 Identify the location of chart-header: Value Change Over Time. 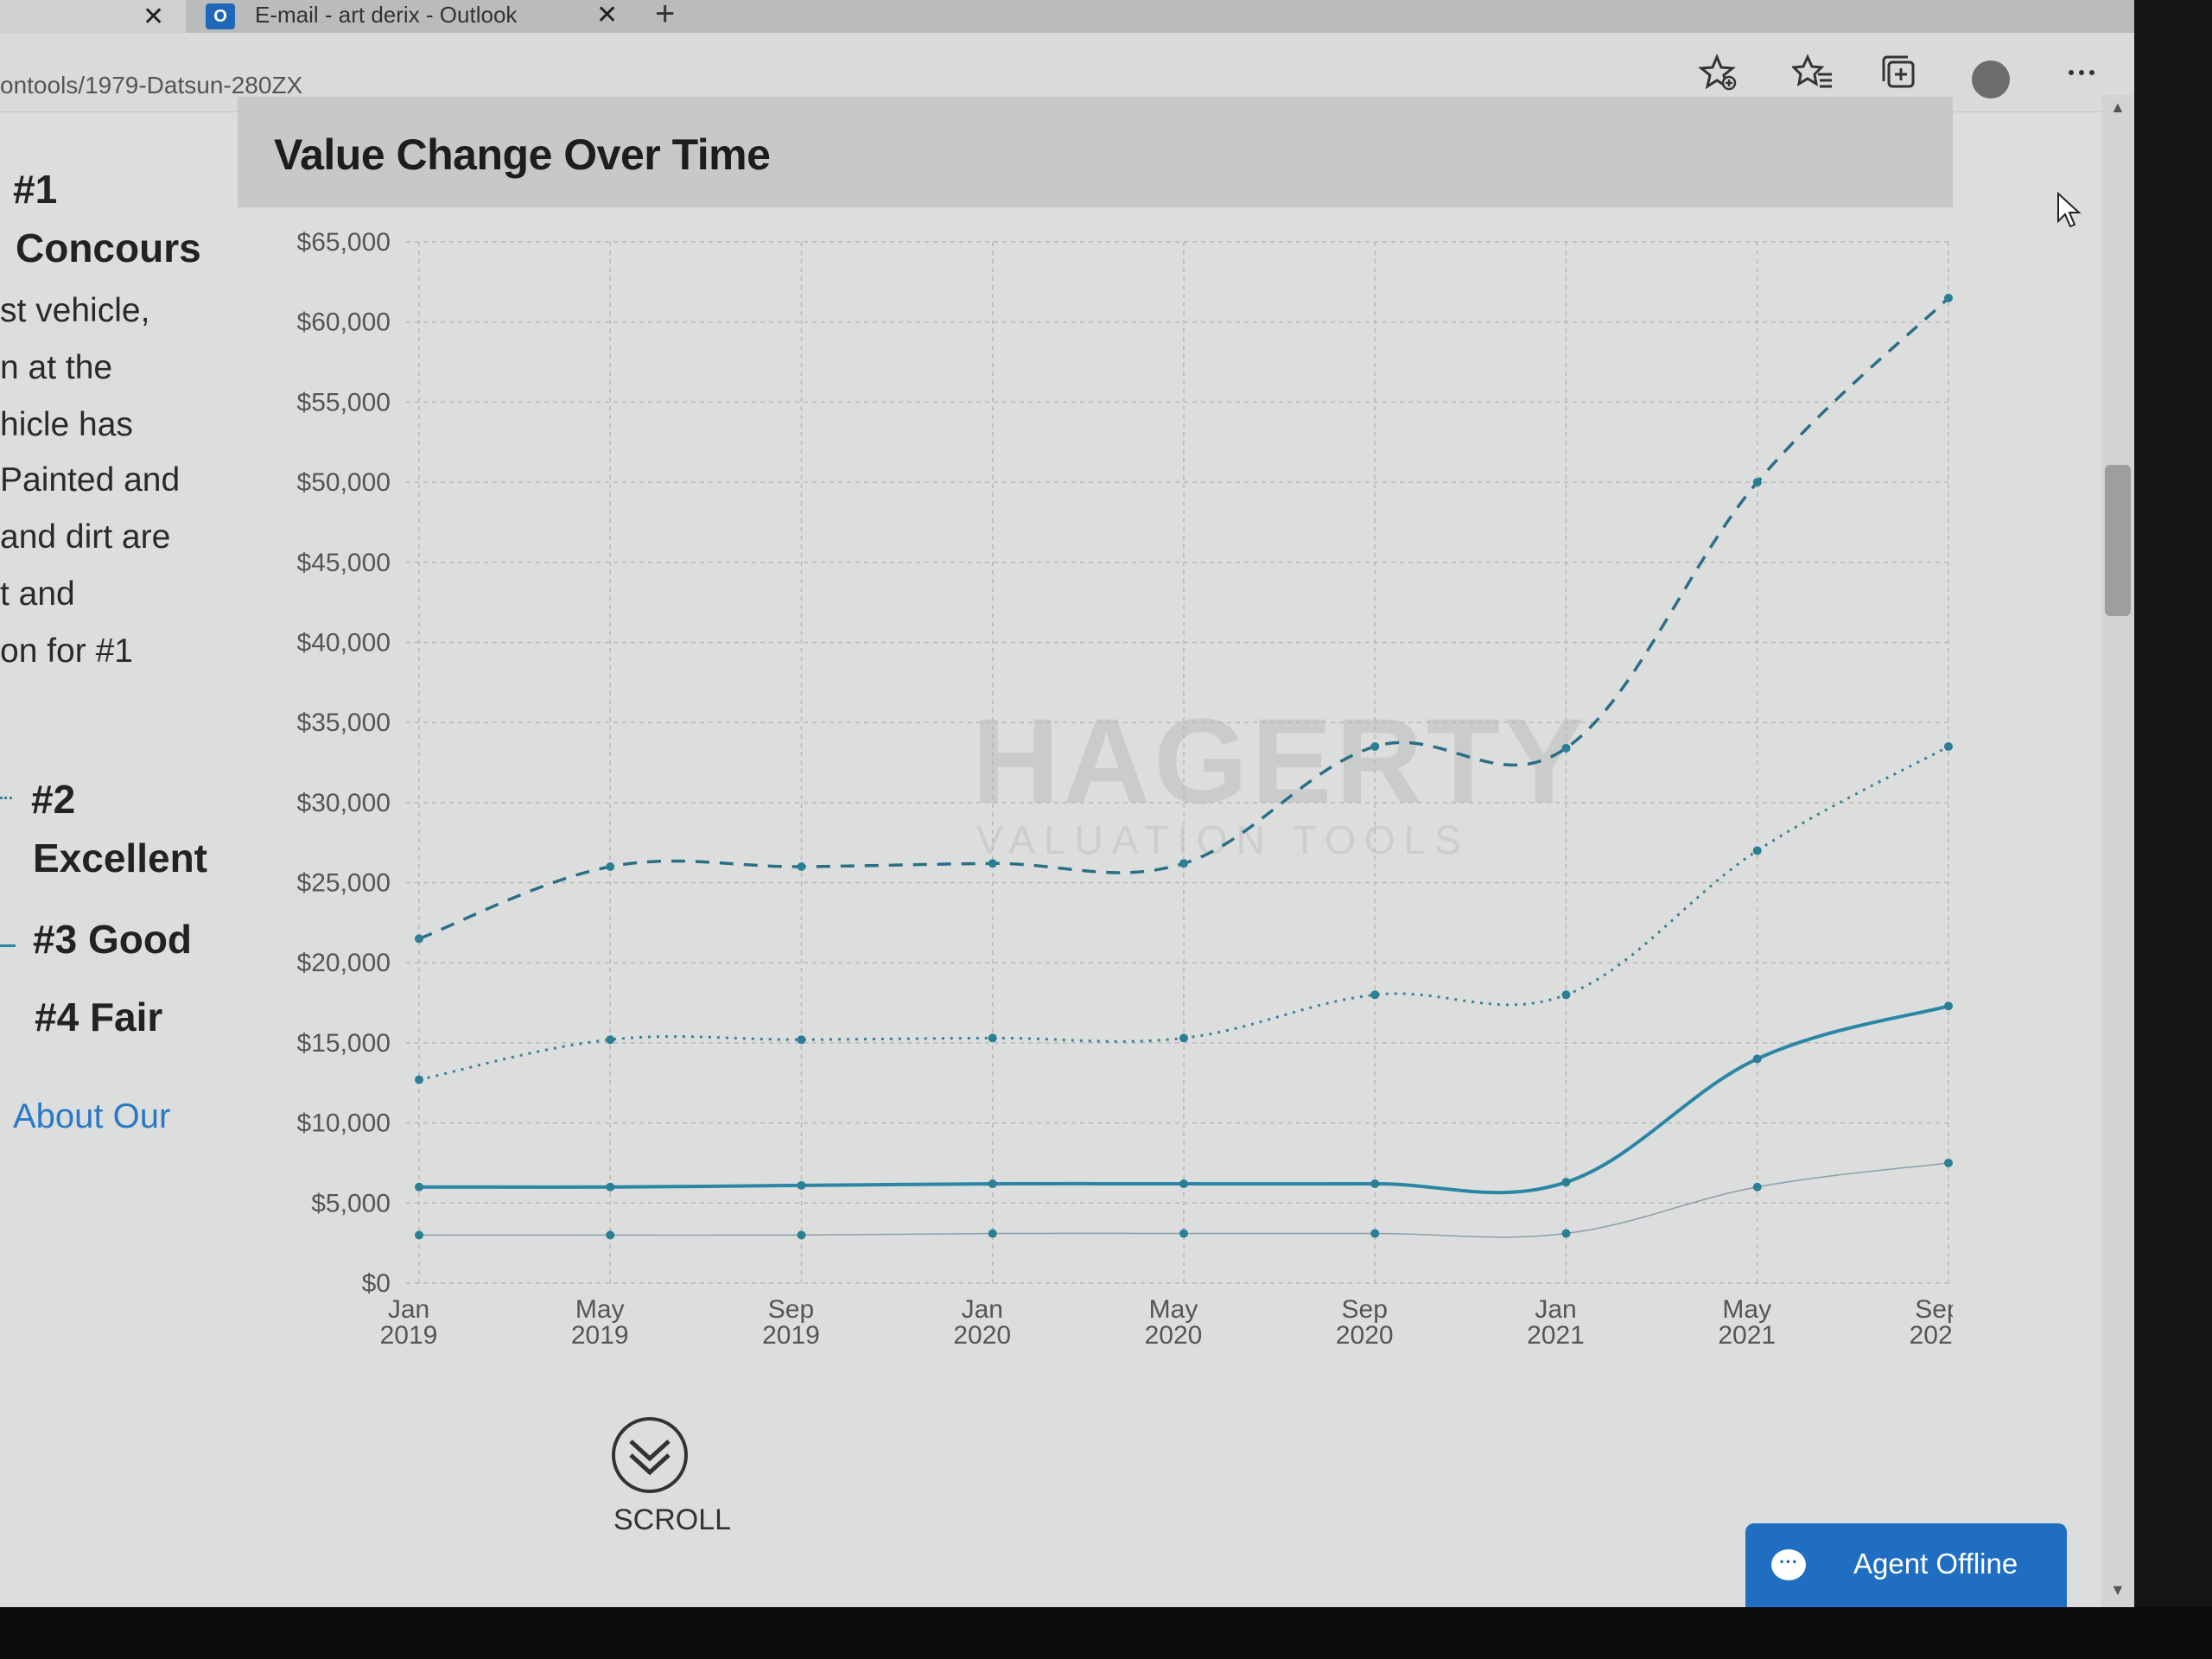
(1095, 152).